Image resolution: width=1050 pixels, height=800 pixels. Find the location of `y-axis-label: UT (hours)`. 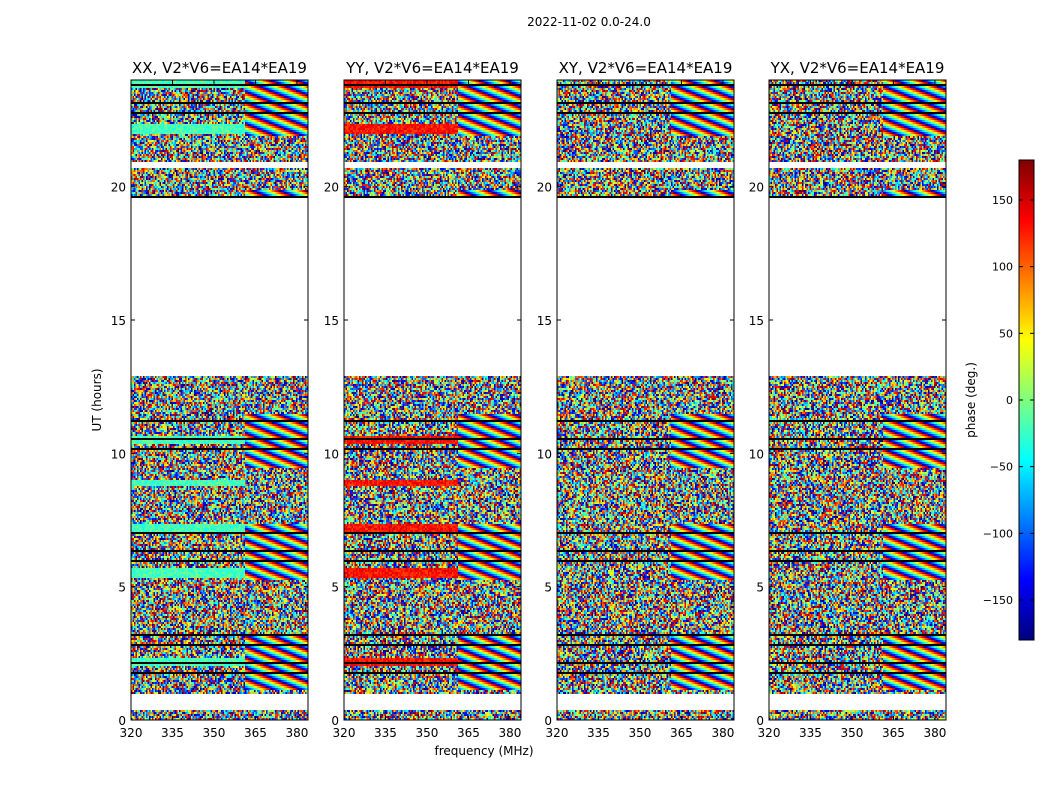

y-axis-label: UT (hours) is located at coordinates (97, 399).